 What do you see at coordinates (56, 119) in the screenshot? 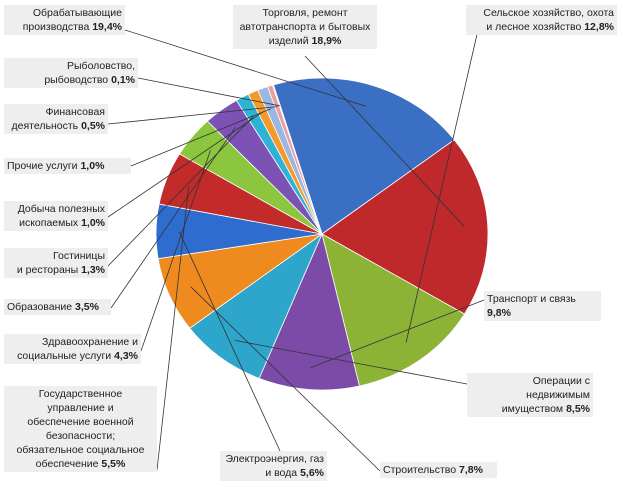
I see `slice-label-finance: Финансовая деятельность 0,5%` at bounding box center [56, 119].